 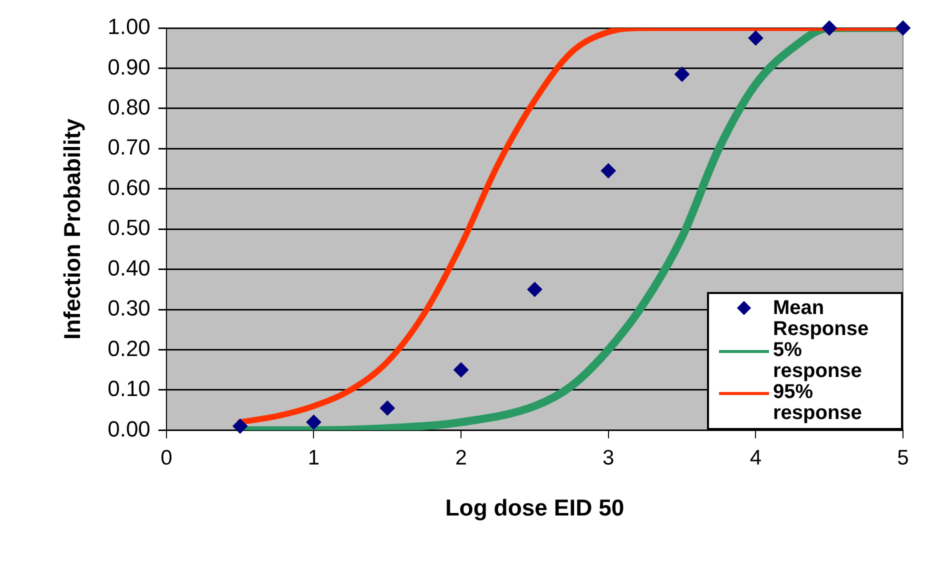 I want to click on y-tick-label: 0.80, so click(x=129, y=107).